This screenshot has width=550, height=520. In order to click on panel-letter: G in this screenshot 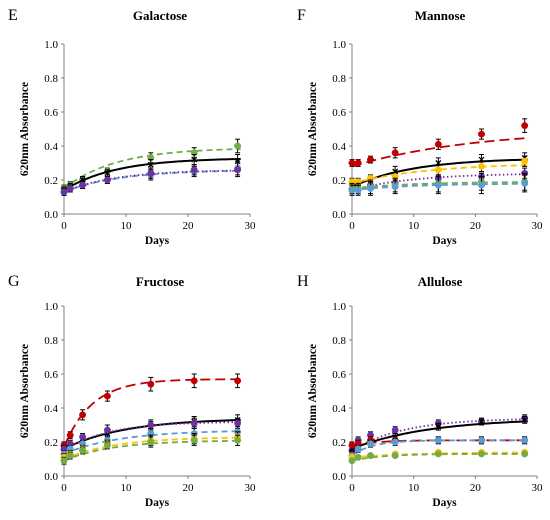, I will do `click(14, 281)`.